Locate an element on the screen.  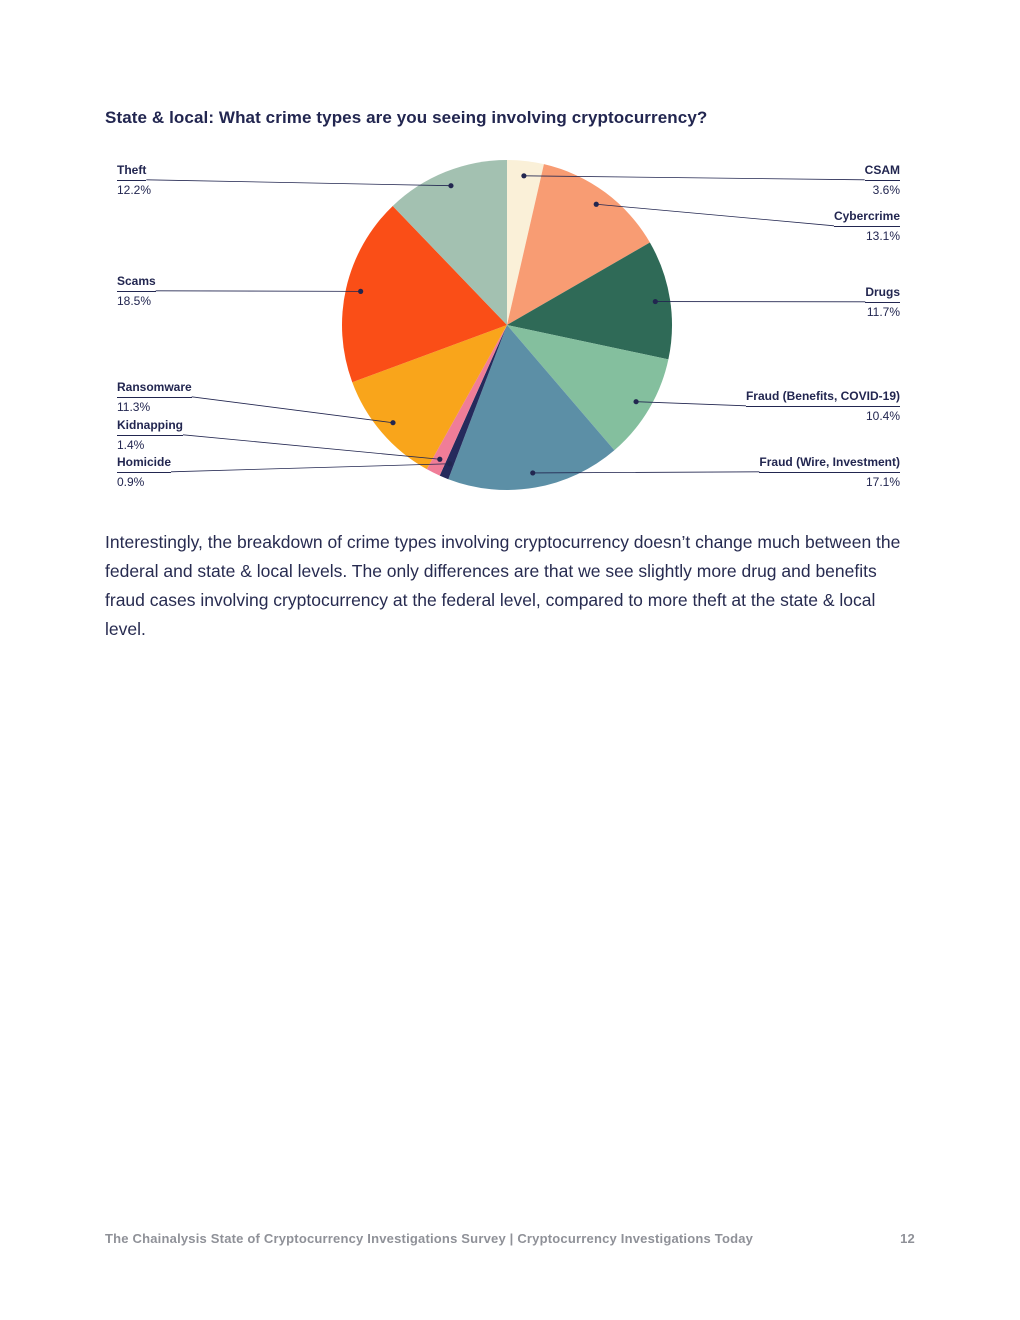
pie-label-drugs: Drugs 11.7% is located at coordinates (882, 302).